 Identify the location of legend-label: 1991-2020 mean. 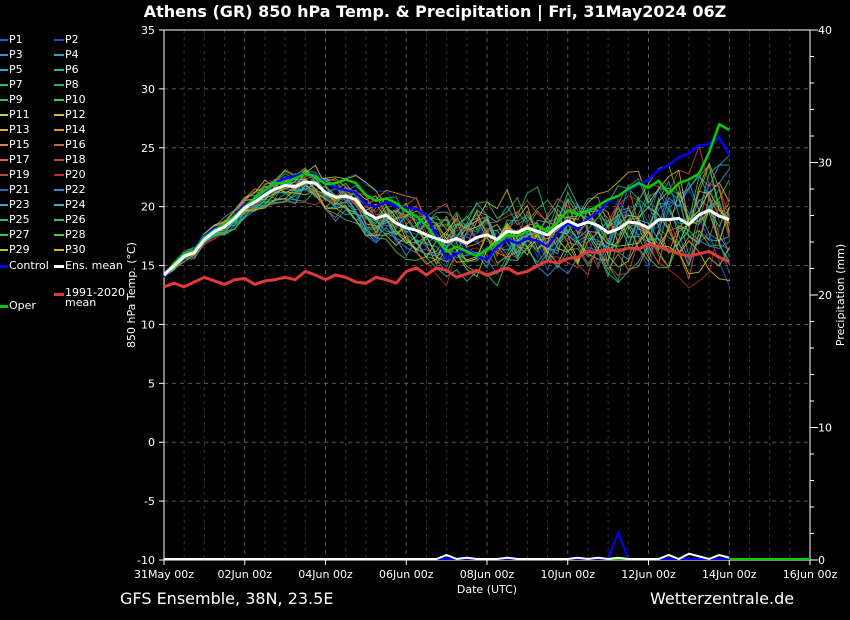
(95, 297).